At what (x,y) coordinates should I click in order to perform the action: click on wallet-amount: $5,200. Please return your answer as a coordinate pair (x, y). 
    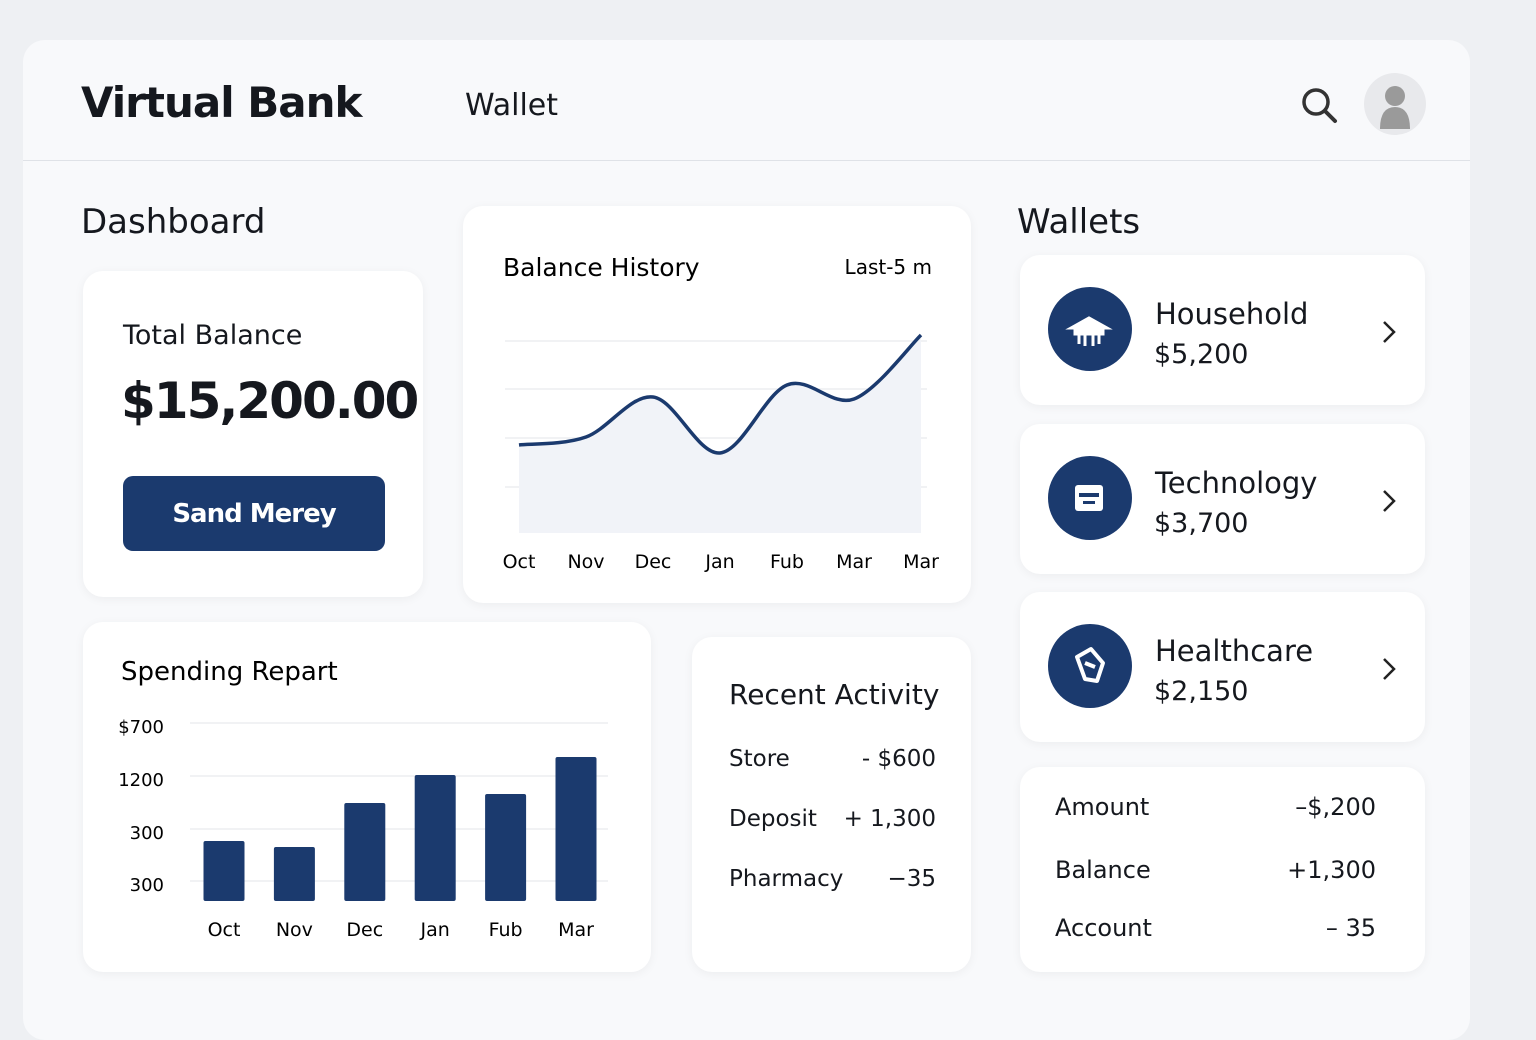
    Looking at the image, I should click on (1201, 354).